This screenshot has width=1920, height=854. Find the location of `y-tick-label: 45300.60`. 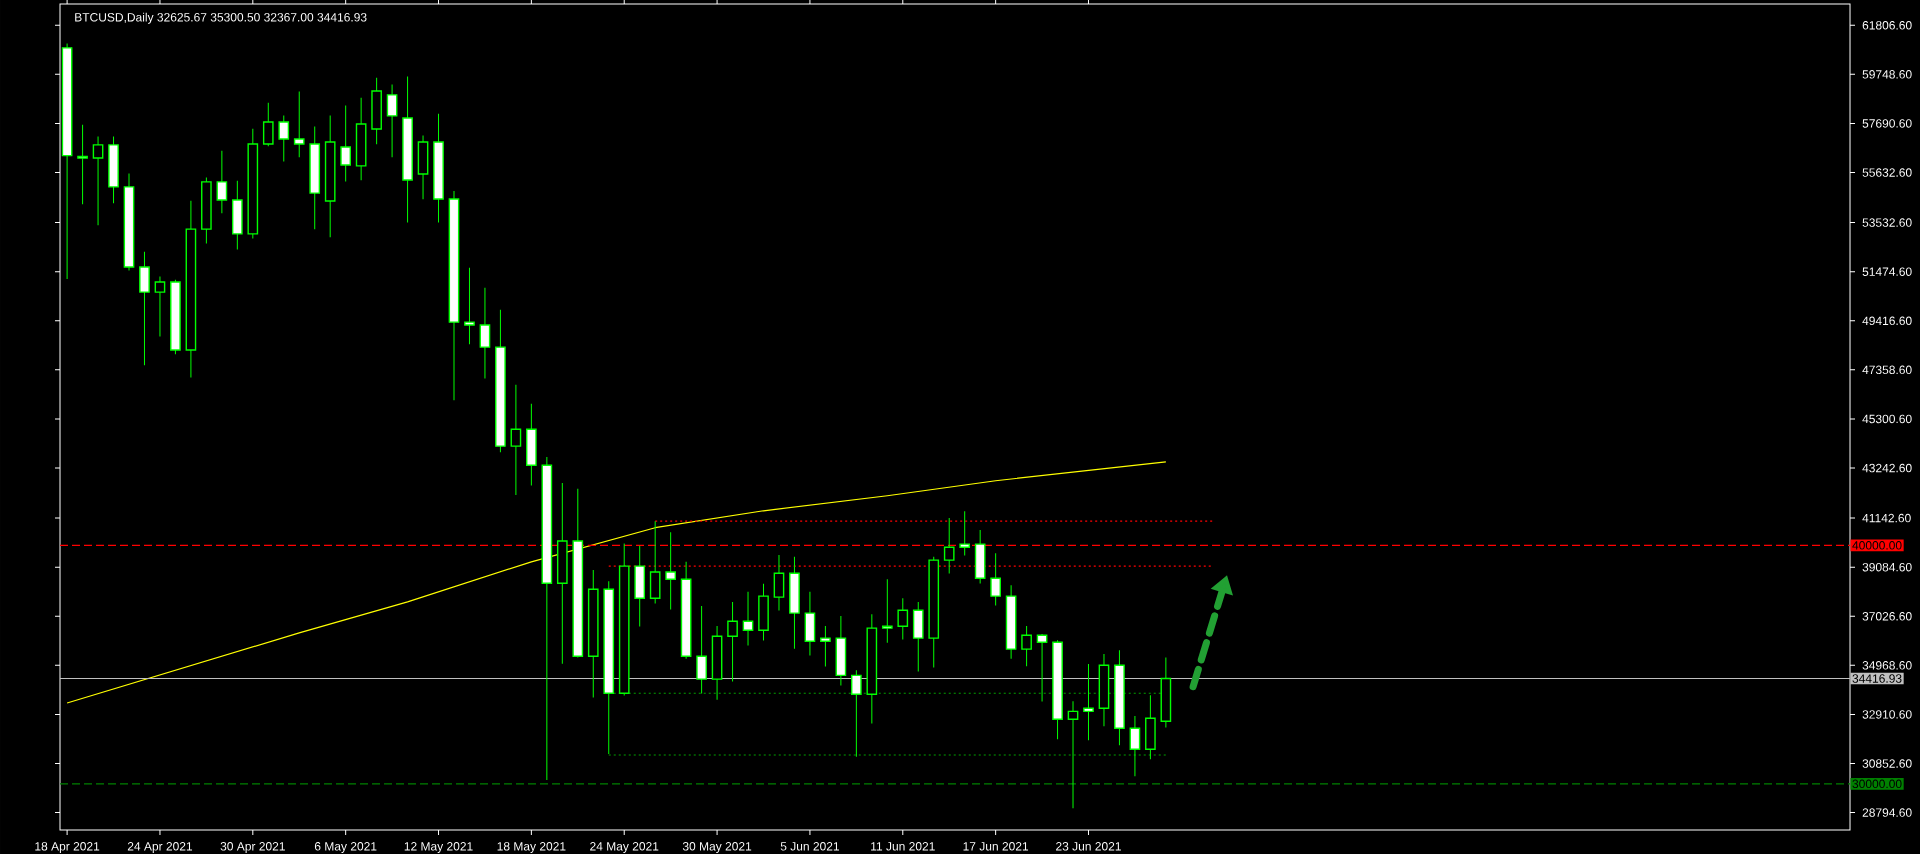

y-tick-label: 45300.60 is located at coordinates (1887, 419).